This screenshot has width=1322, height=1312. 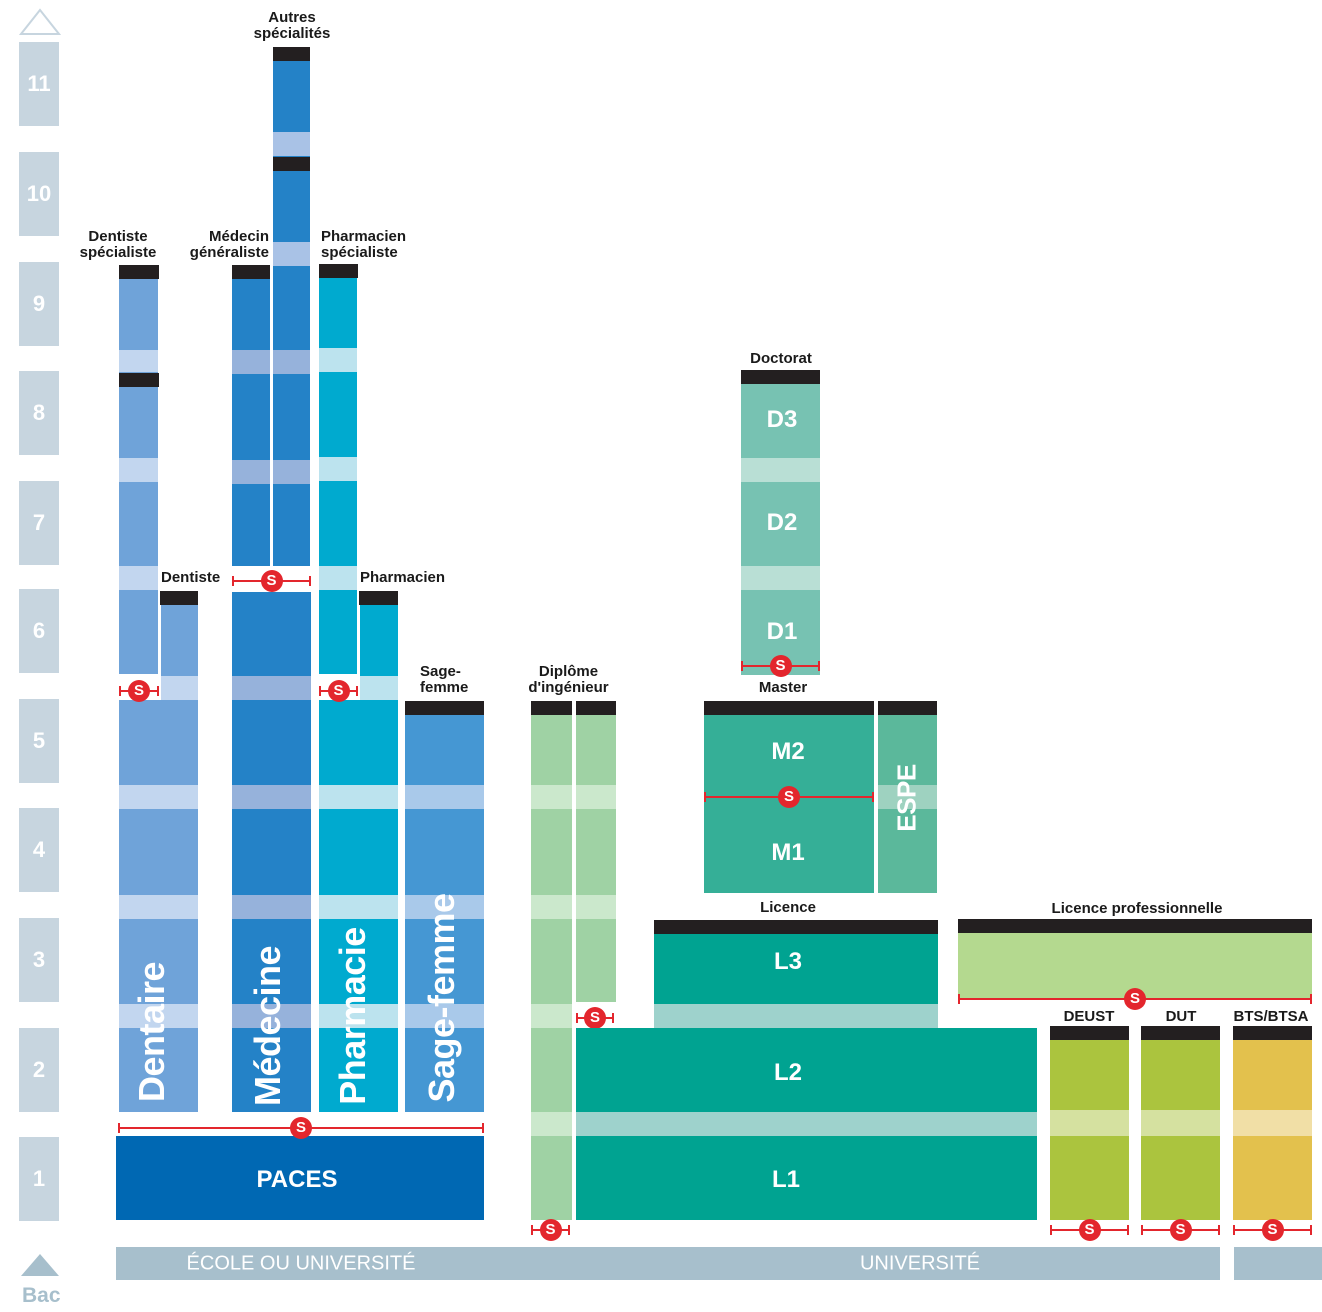 What do you see at coordinates (39, 84) in the screenshot?
I see `year-11: 11` at bounding box center [39, 84].